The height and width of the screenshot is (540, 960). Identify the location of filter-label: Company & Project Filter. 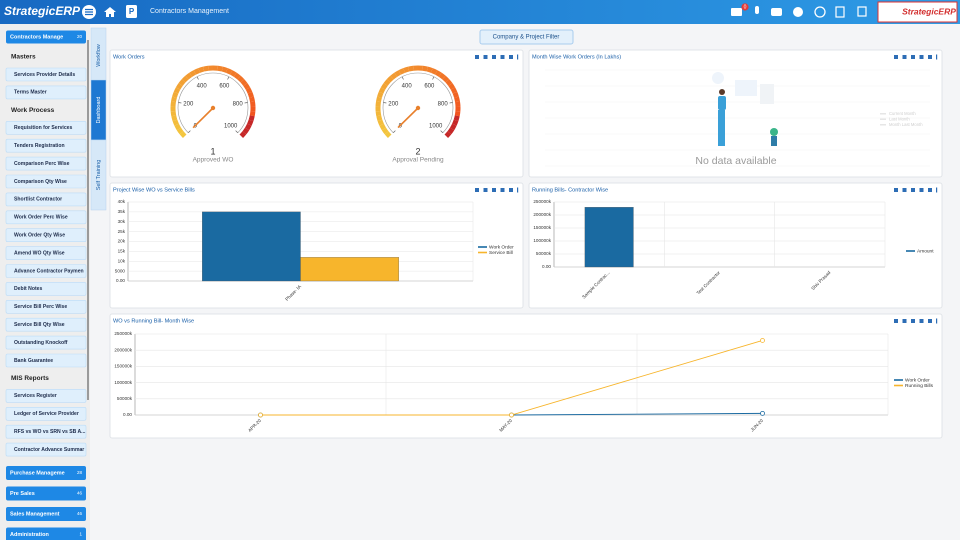
(526, 38).